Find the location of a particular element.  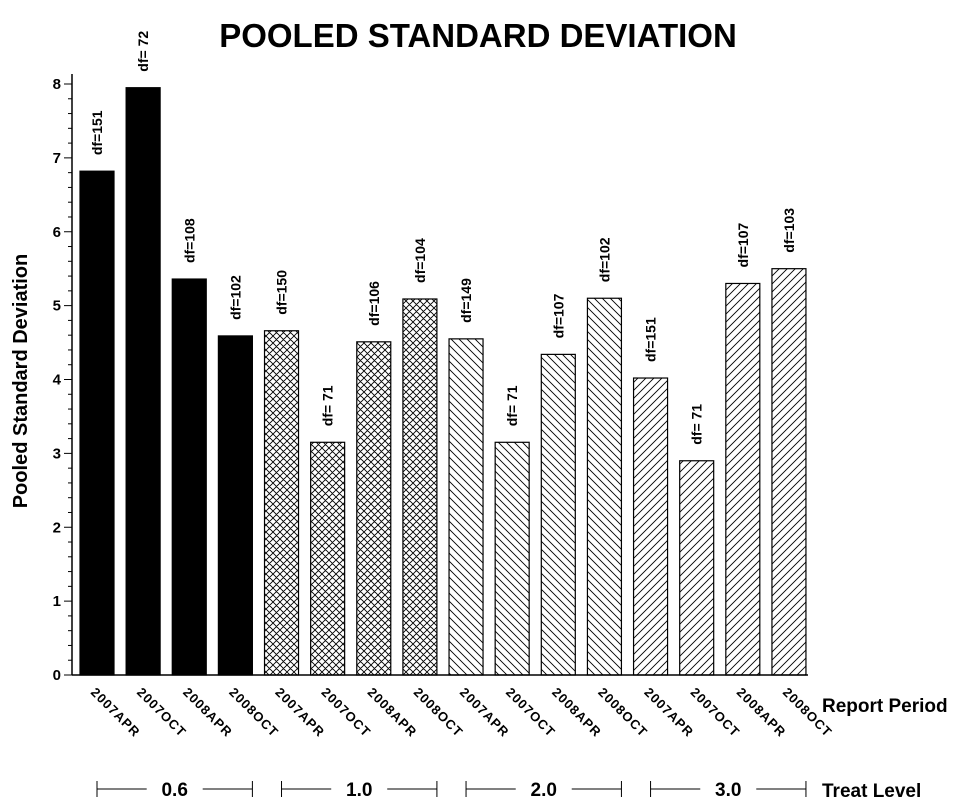

y-tick-label: 3 is located at coordinates (57, 453).